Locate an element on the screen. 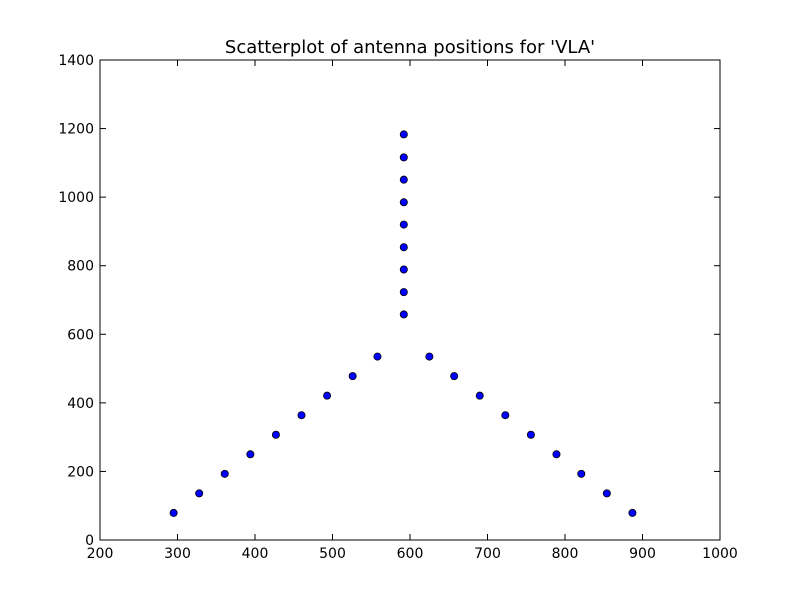  x-tick-label: 400 is located at coordinates (255, 554).